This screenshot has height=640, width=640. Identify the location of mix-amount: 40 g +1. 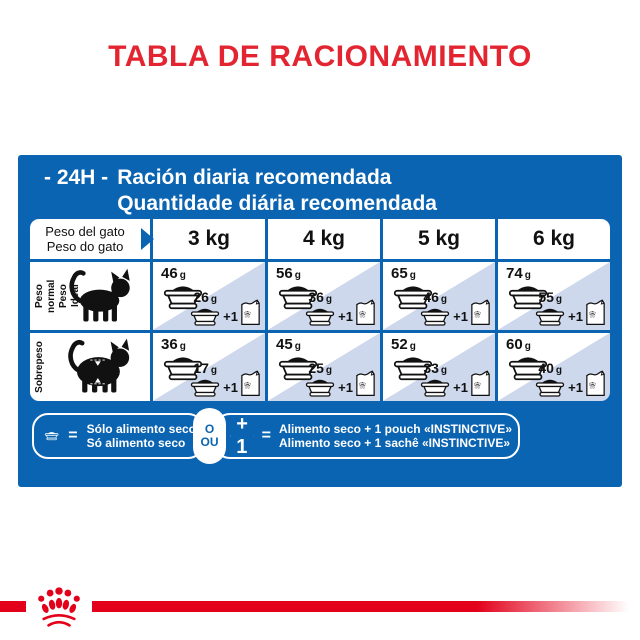
(570, 379).